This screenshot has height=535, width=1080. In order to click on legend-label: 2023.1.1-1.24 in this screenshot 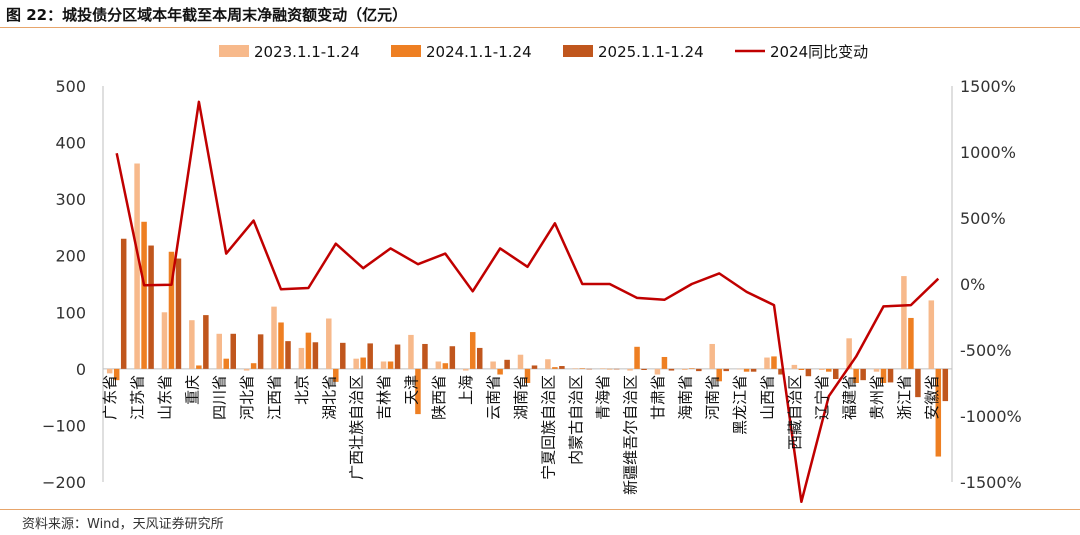, I will do `click(307, 52)`.